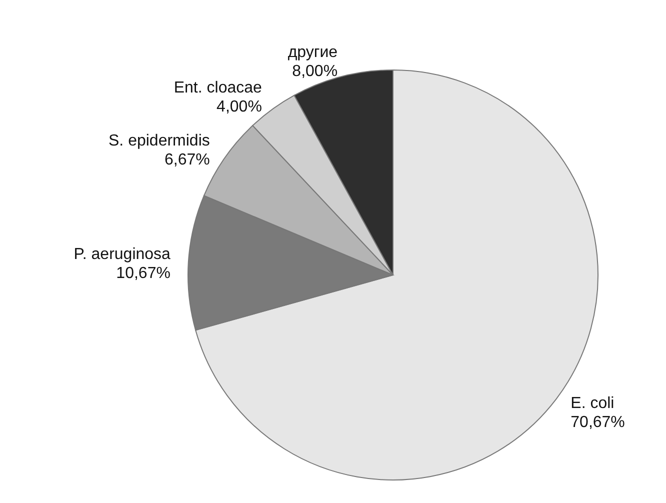 This screenshot has width=666, height=503. What do you see at coordinates (313, 53) in the screenshot?
I see `slice-label: другие` at bounding box center [313, 53].